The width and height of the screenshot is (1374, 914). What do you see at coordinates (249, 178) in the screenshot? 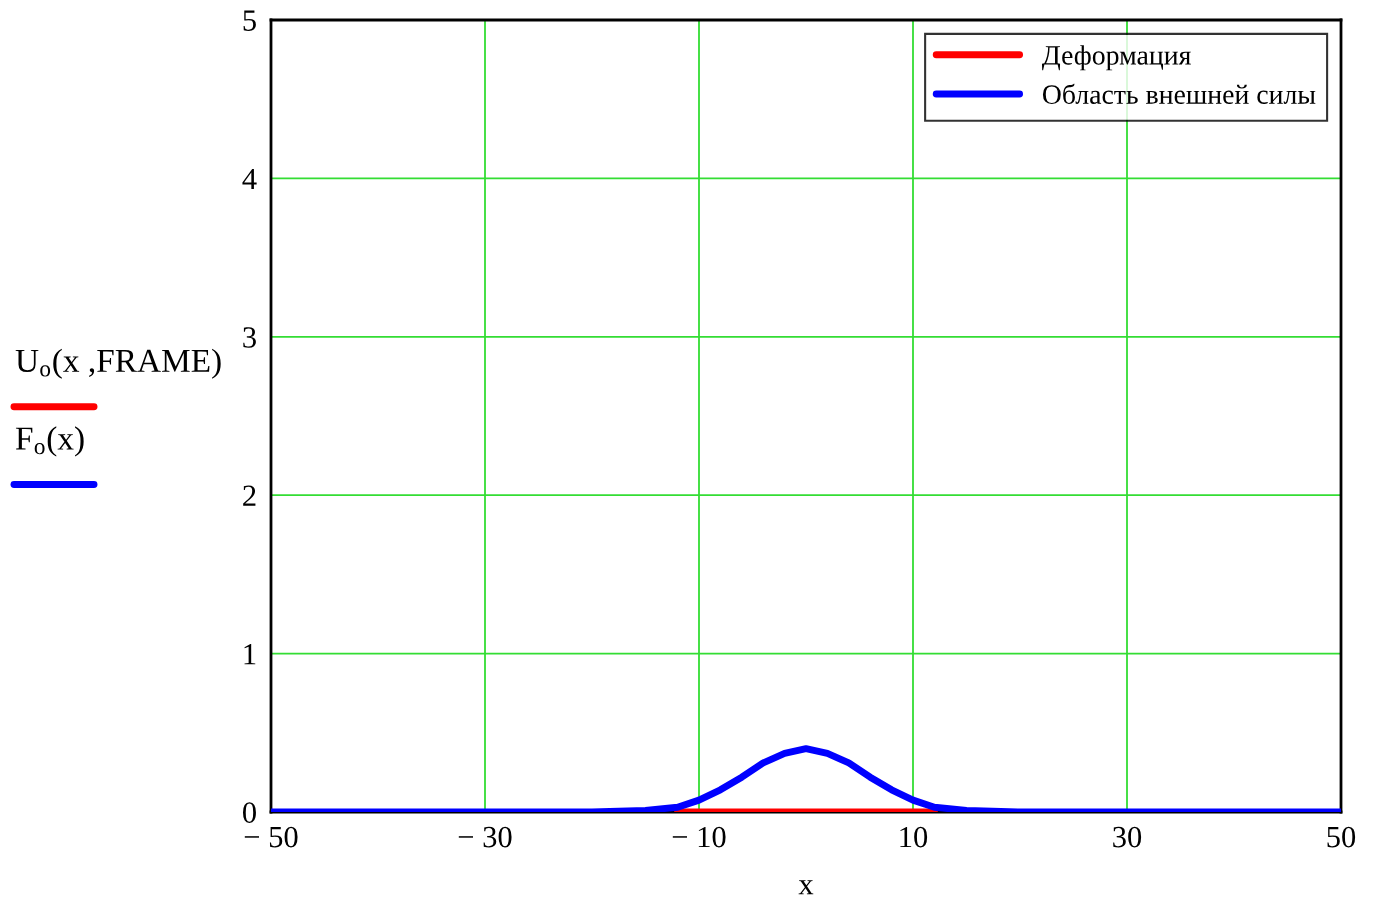
I see `y-tick-label: 4` at bounding box center [249, 178].